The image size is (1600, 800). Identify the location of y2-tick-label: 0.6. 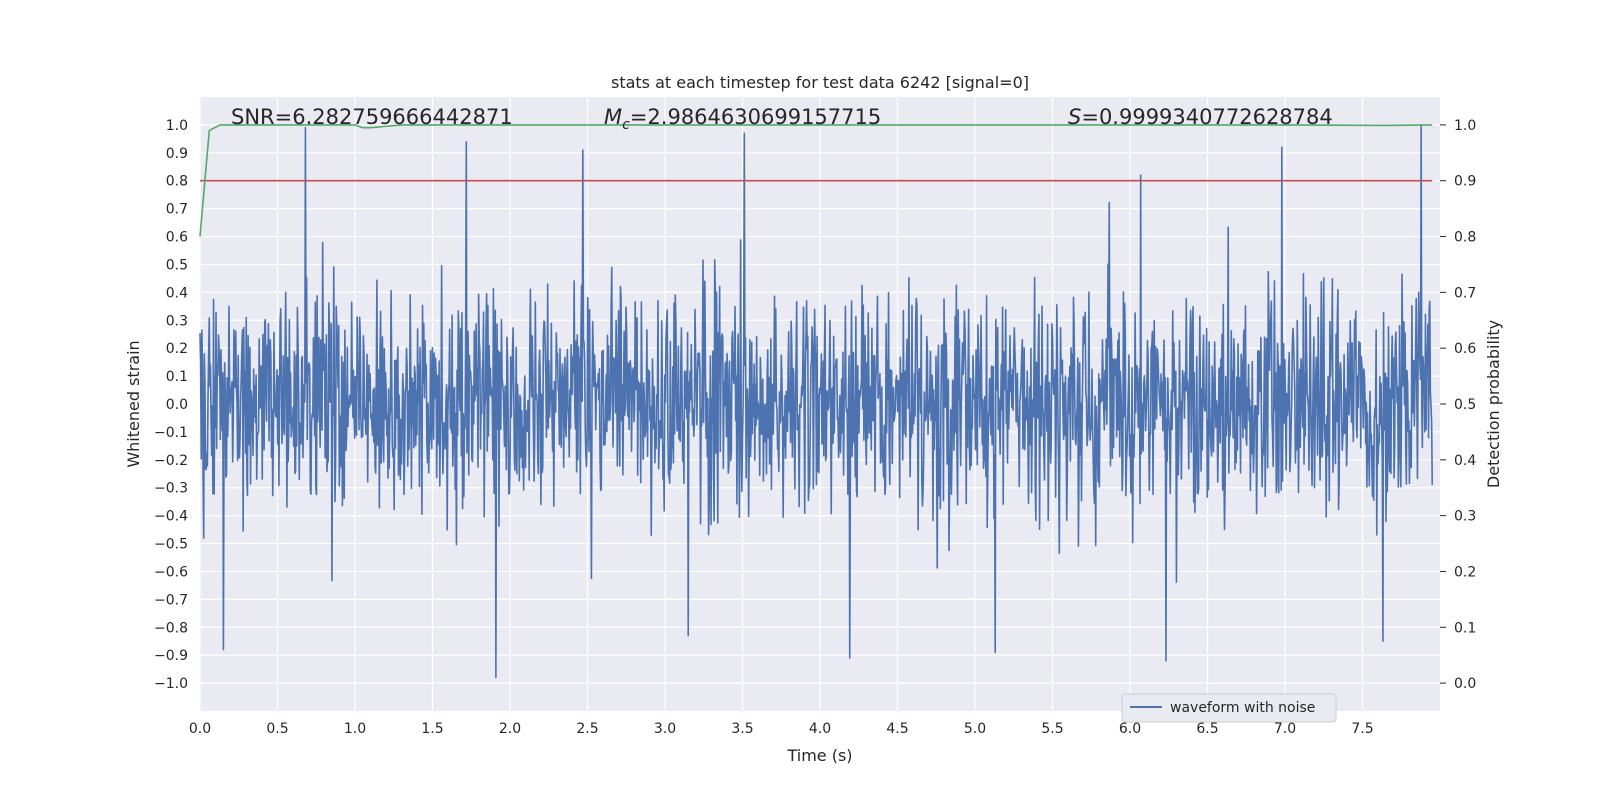
(1465, 349).